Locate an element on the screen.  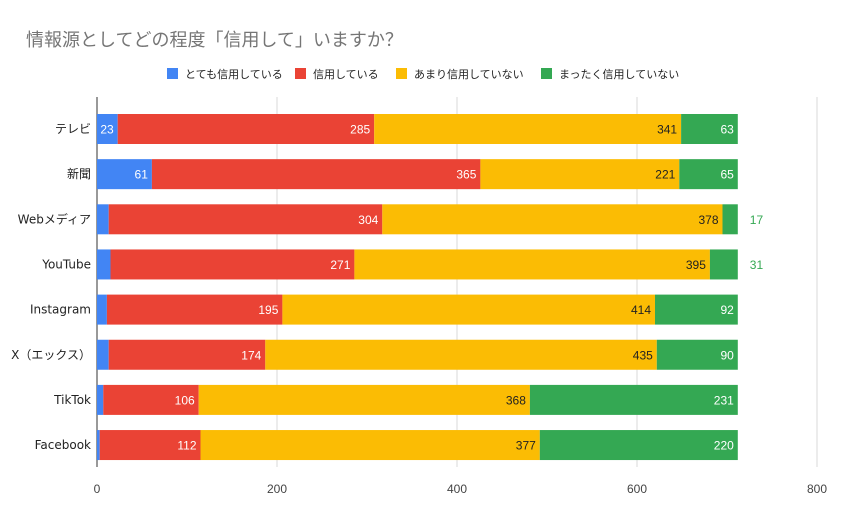
data-label: 65 is located at coordinates (727, 175).